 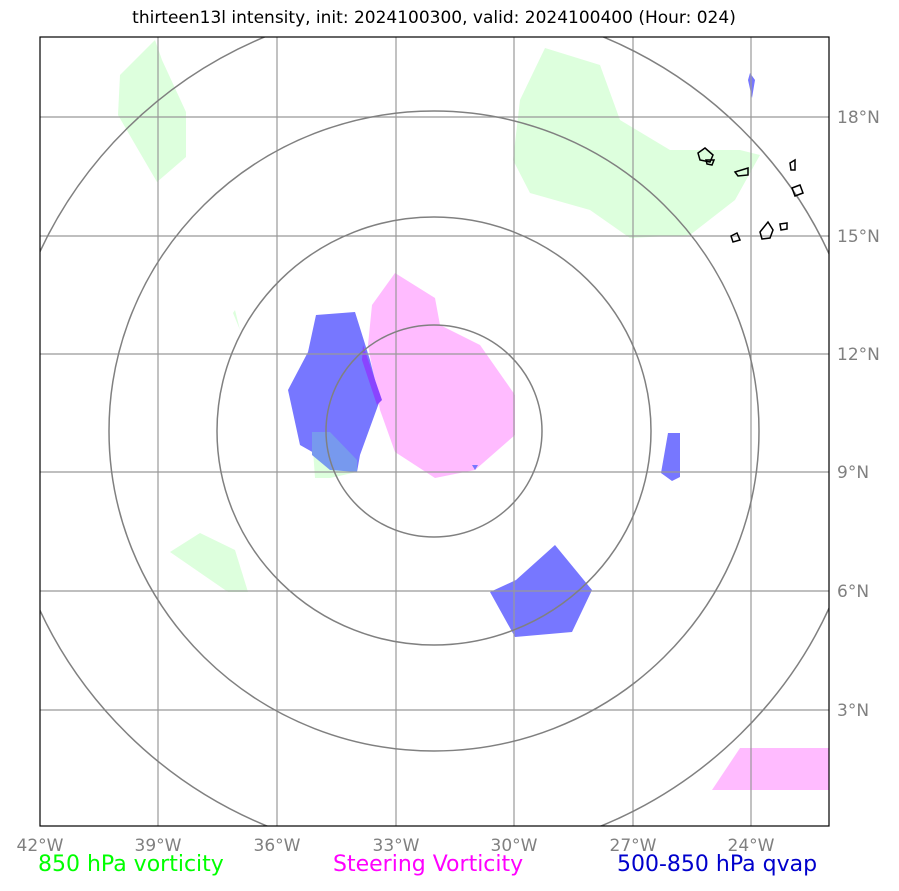 What do you see at coordinates (514, 846) in the screenshot?
I see `lon-label: 30°W` at bounding box center [514, 846].